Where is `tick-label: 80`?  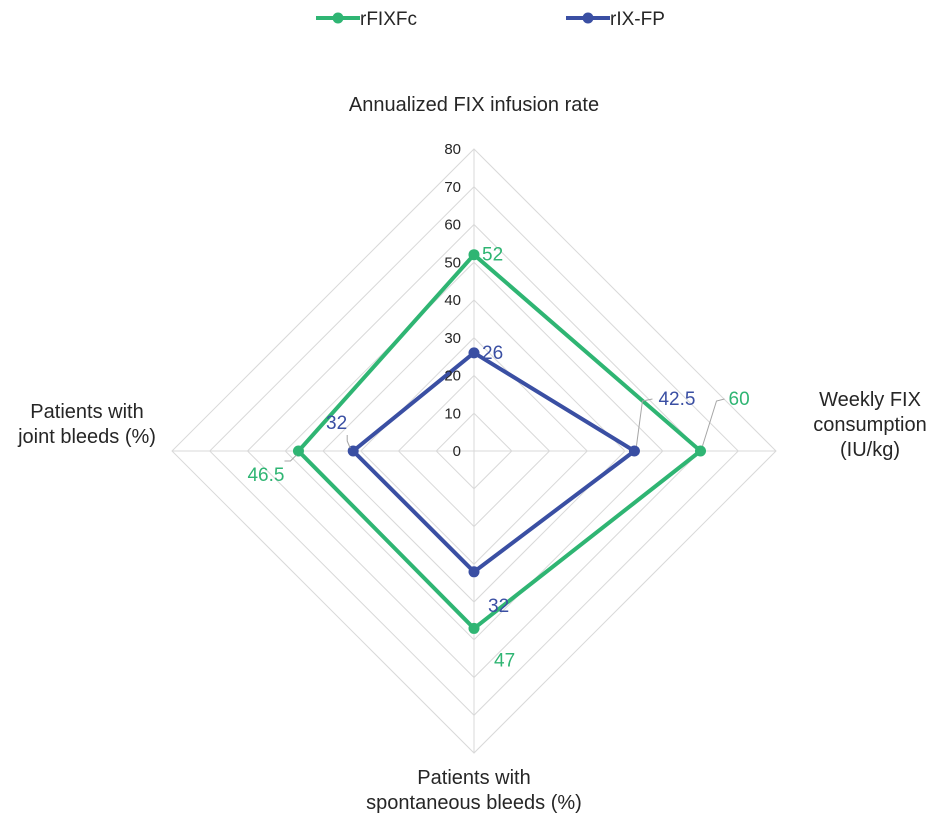
tick-label: 80 is located at coordinates (452, 149).